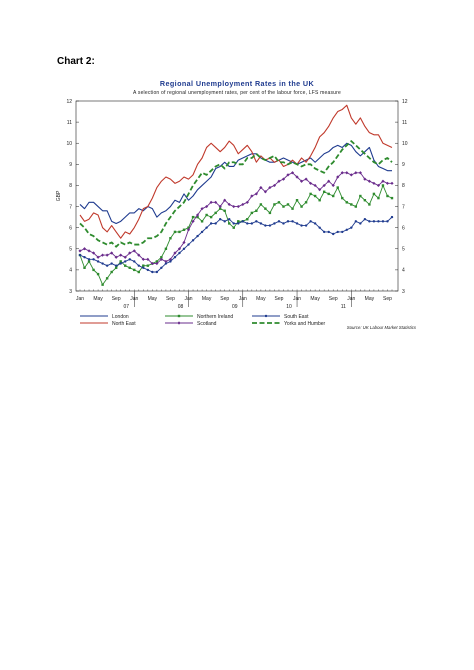 This screenshot has width=474, height=670. I want to click on year-label: 11, so click(343, 307).